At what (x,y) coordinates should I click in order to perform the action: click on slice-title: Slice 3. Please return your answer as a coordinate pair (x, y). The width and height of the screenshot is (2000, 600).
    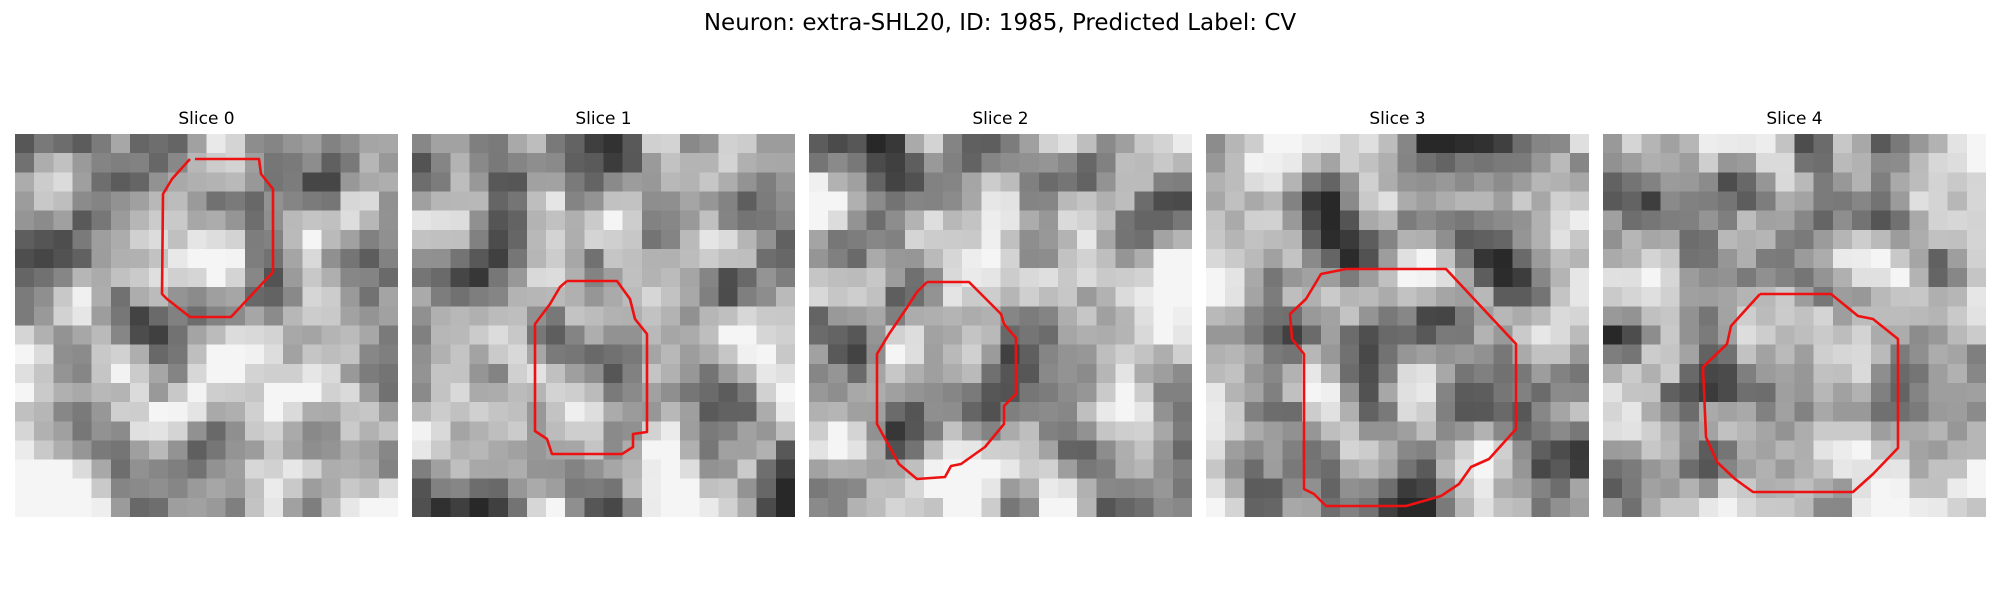
    Looking at the image, I should click on (1397, 119).